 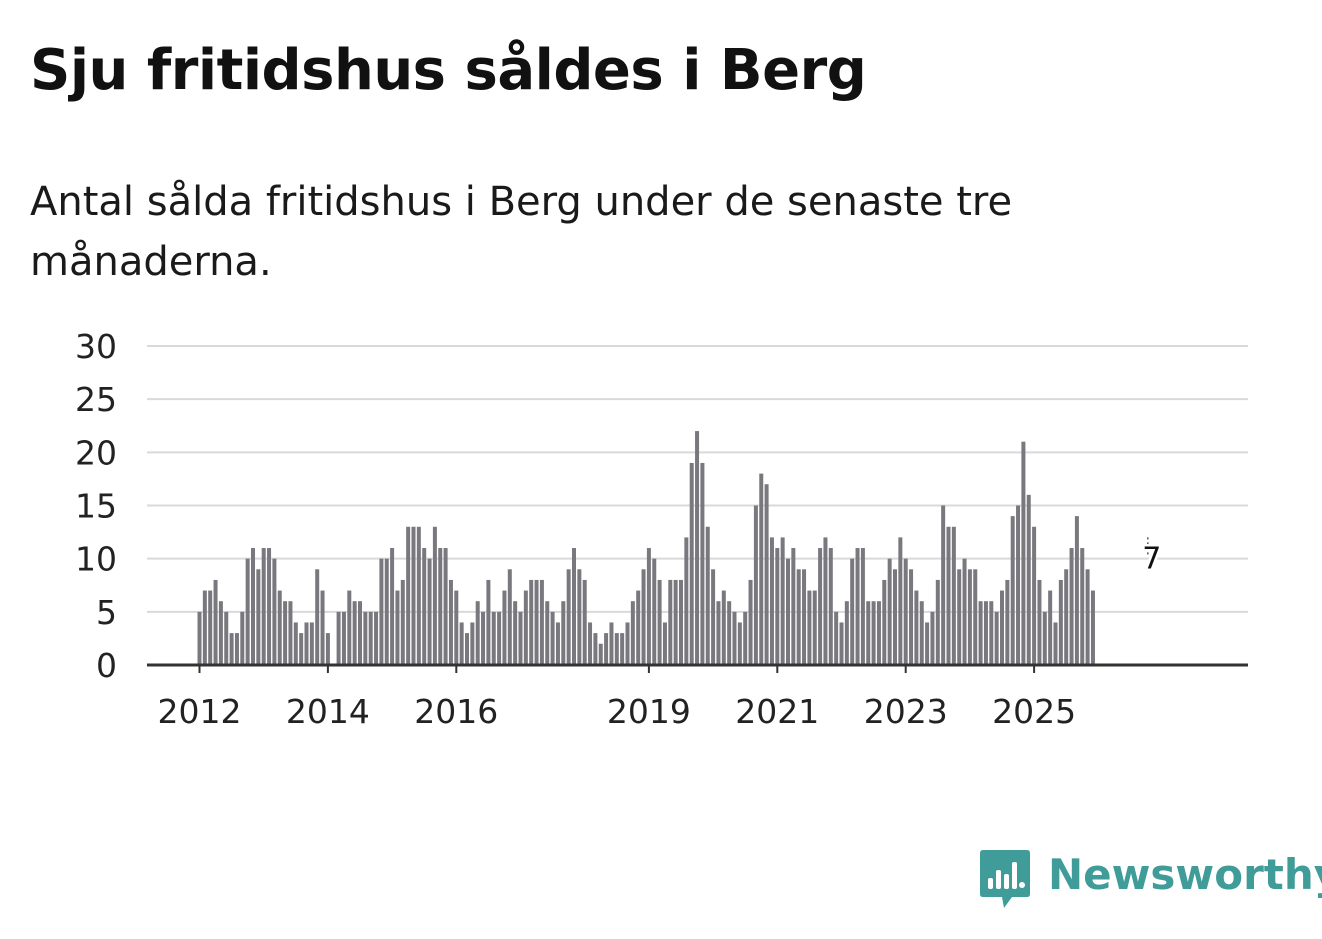 What do you see at coordinates (96, 452) in the screenshot?
I see `y-tick-label: 20` at bounding box center [96, 452].